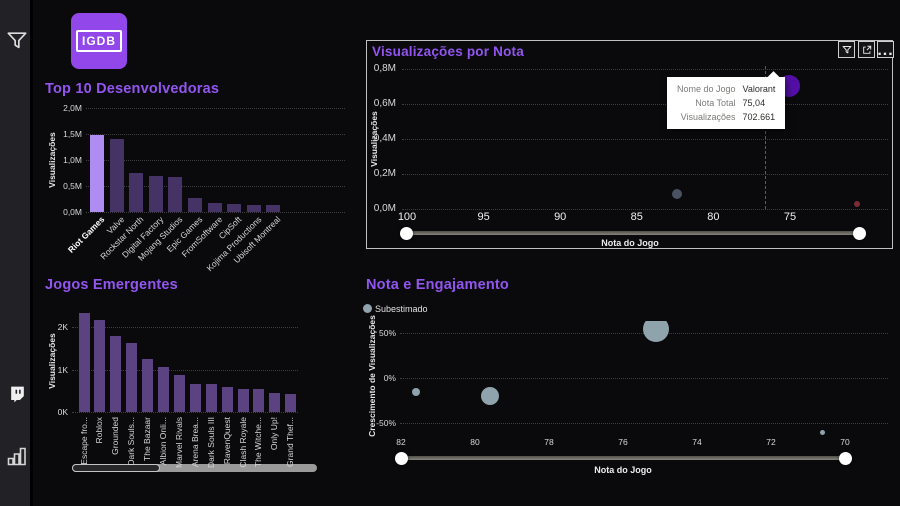 This screenshot has width=900, height=506. Describe the element at coordinates (17, 394) in the screenshot. I see `twitch-icon` at that location.